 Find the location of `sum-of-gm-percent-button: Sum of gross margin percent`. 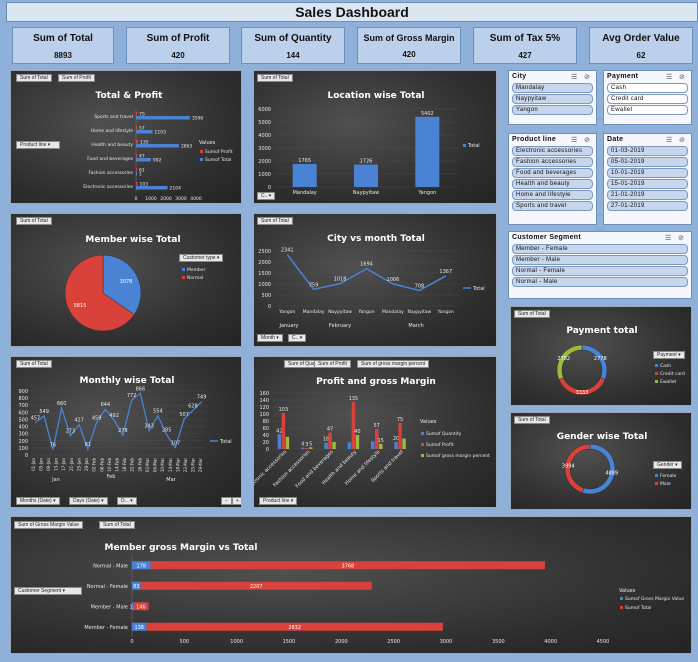

sum-of-gm-percent-button: Sum of gross margin percent is located at coordinates (393, 364).